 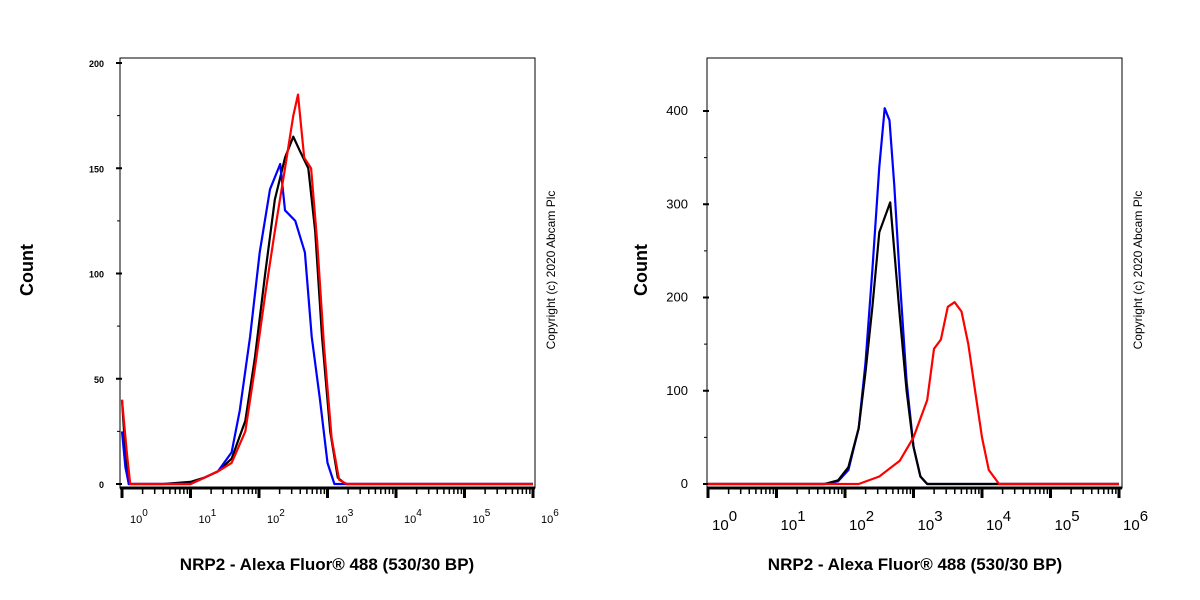 I want to click on y-tick-label: 50, so click(x=99, y=380).